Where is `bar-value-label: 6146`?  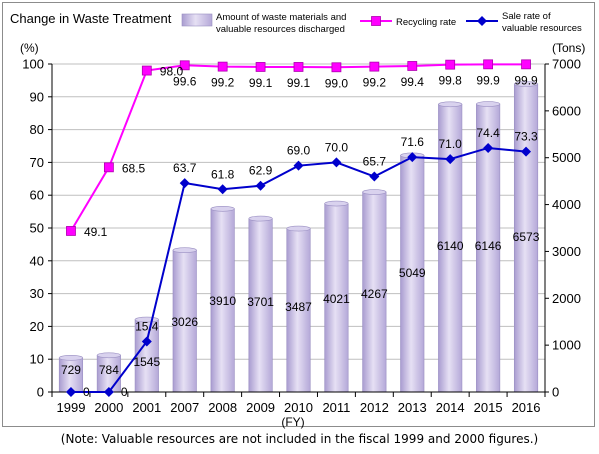 bar-value-label: 6146 is located at coordinates (488, 246).